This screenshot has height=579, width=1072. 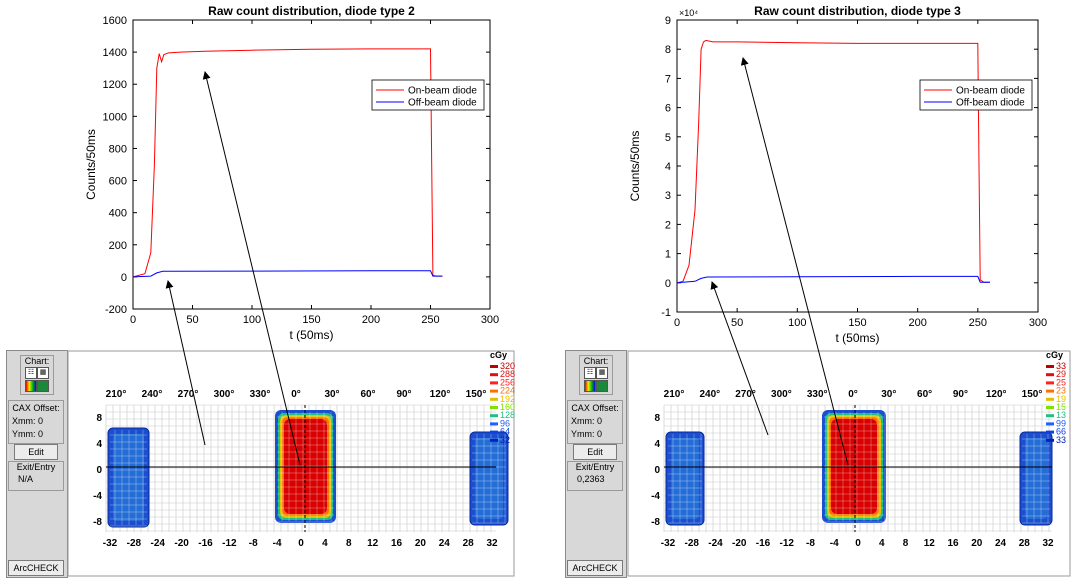 What do you see at coordinates (858, 543) in the screenshot?
I see `map-x-tick-label: 0` at bounding box center [858, 543].